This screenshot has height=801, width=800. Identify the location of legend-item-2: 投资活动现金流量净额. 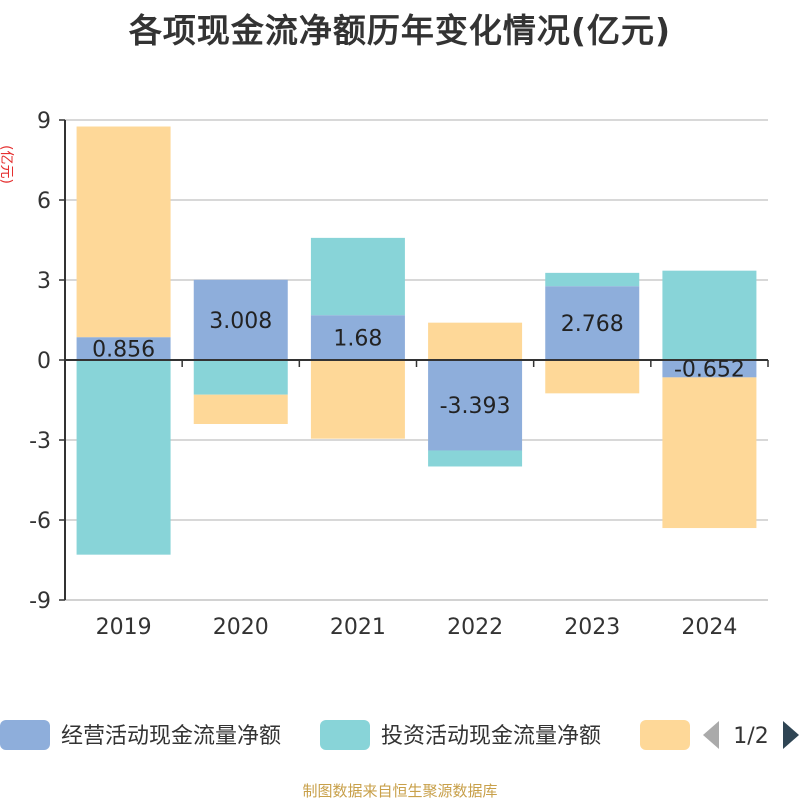
(460, 735).